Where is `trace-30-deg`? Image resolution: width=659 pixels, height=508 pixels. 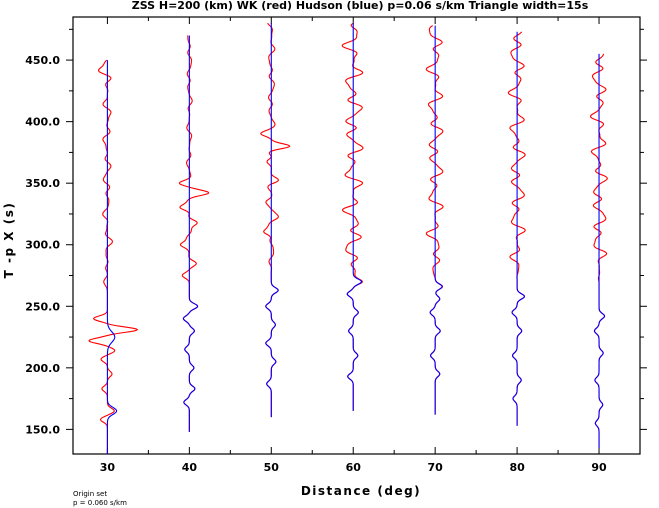 trace-30-deg is located at coordinates (113, 256).